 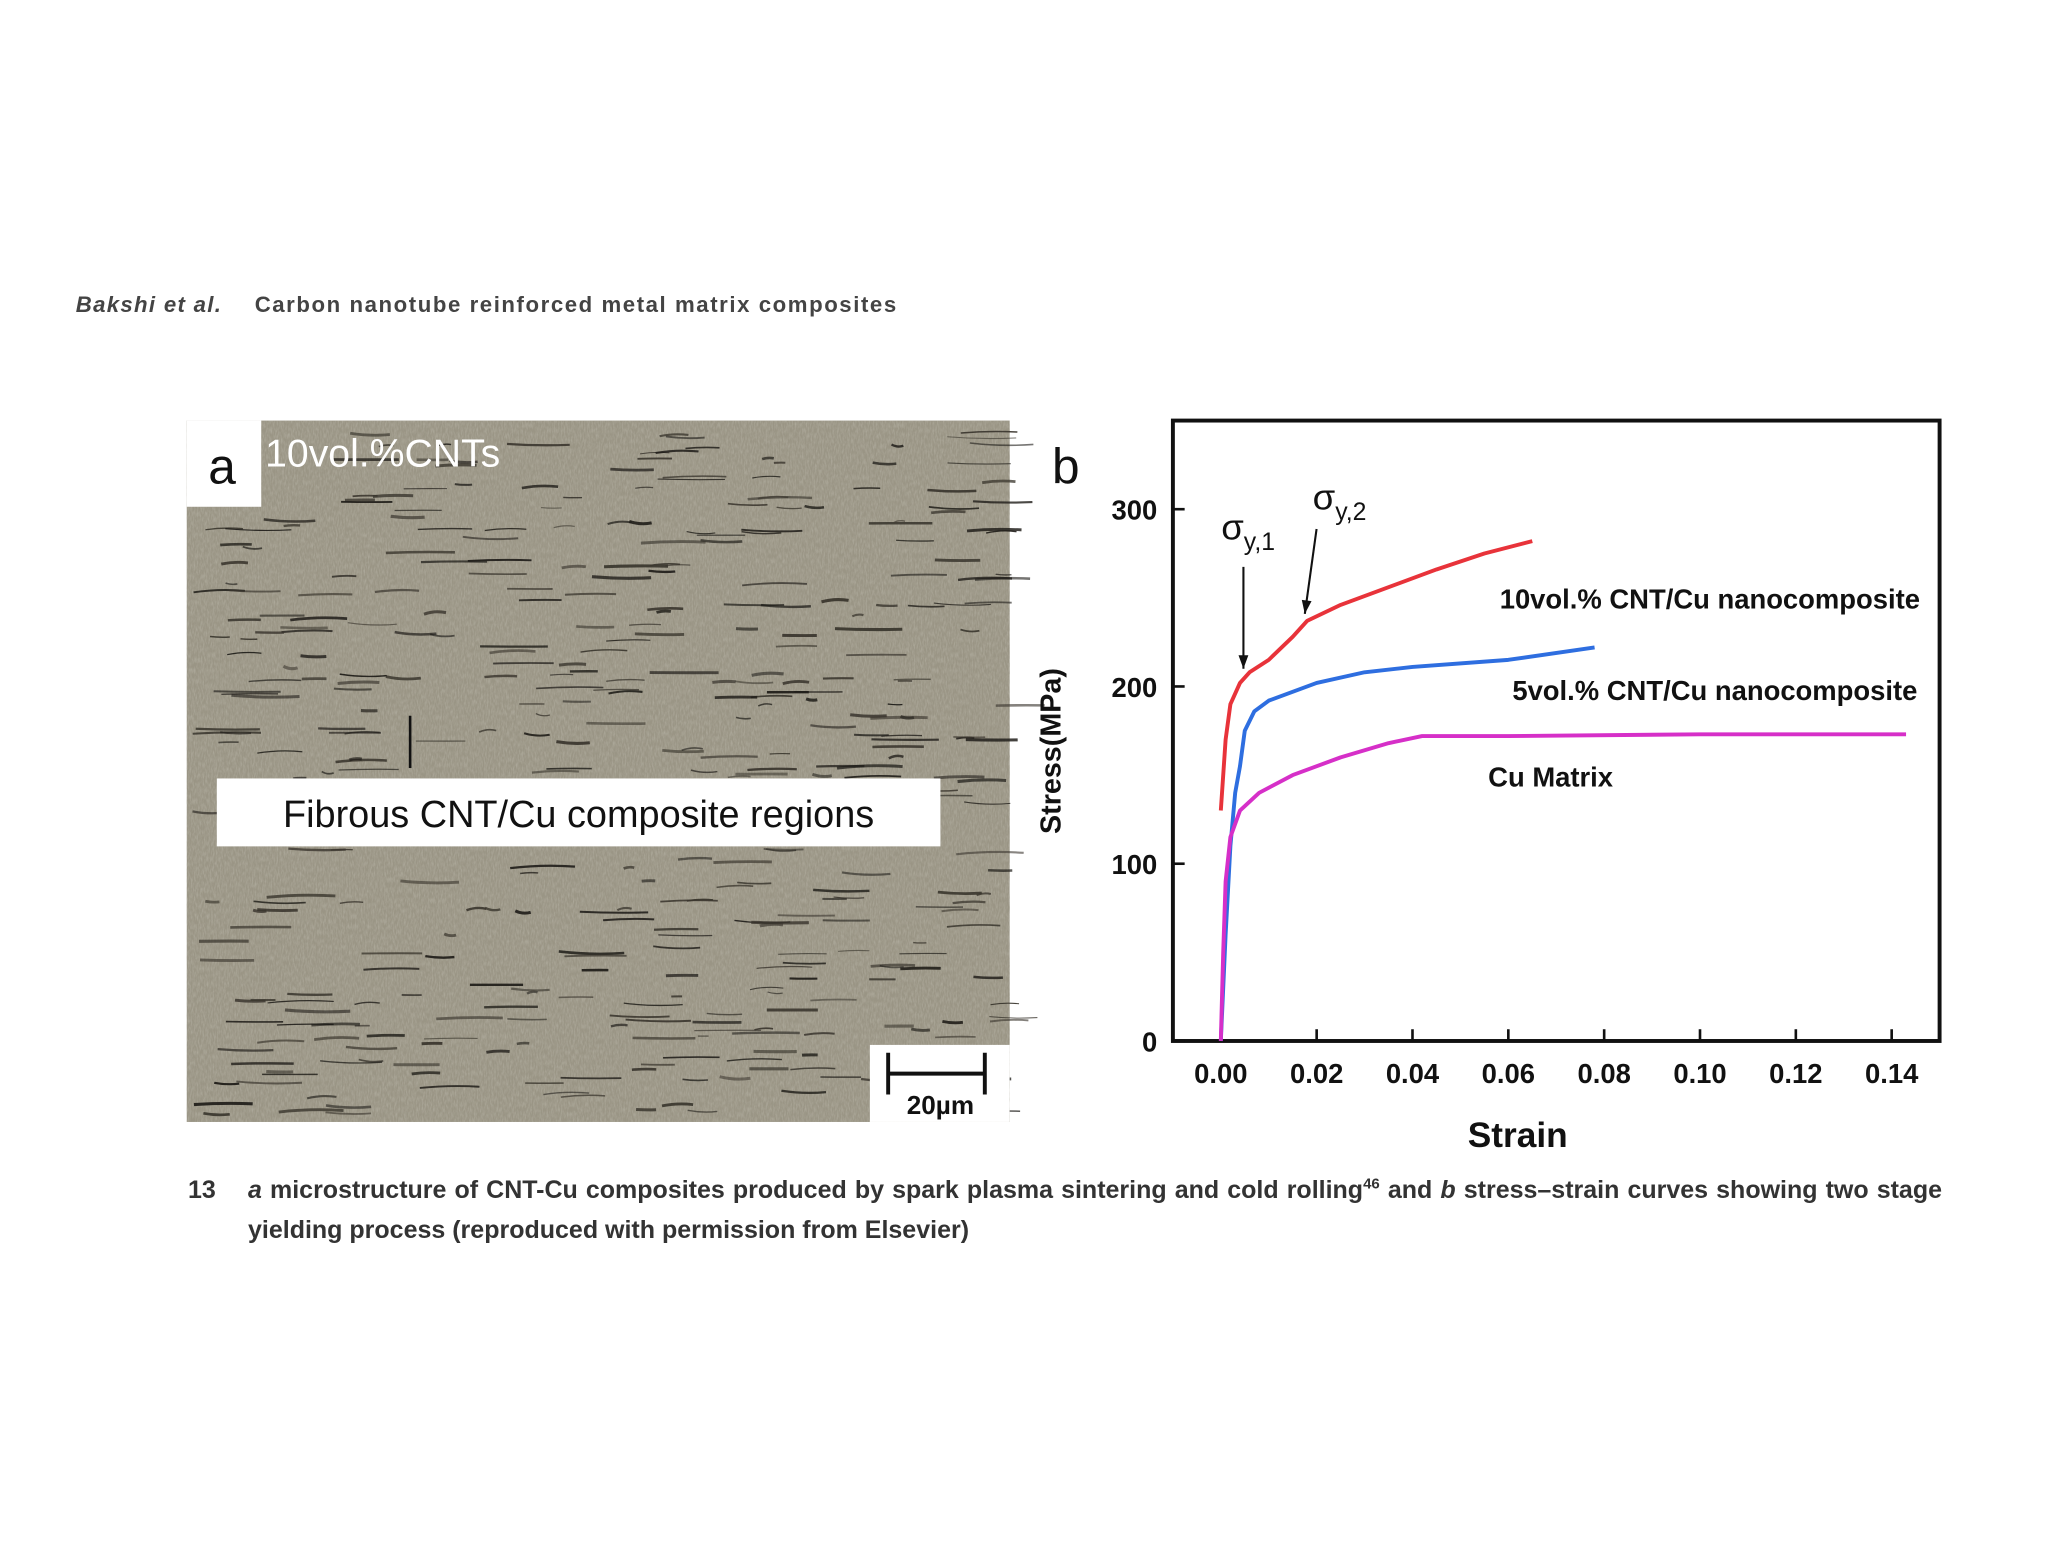 I want to click on overlay-label: 10vol.%CNTs, so click(x=382, y=453).